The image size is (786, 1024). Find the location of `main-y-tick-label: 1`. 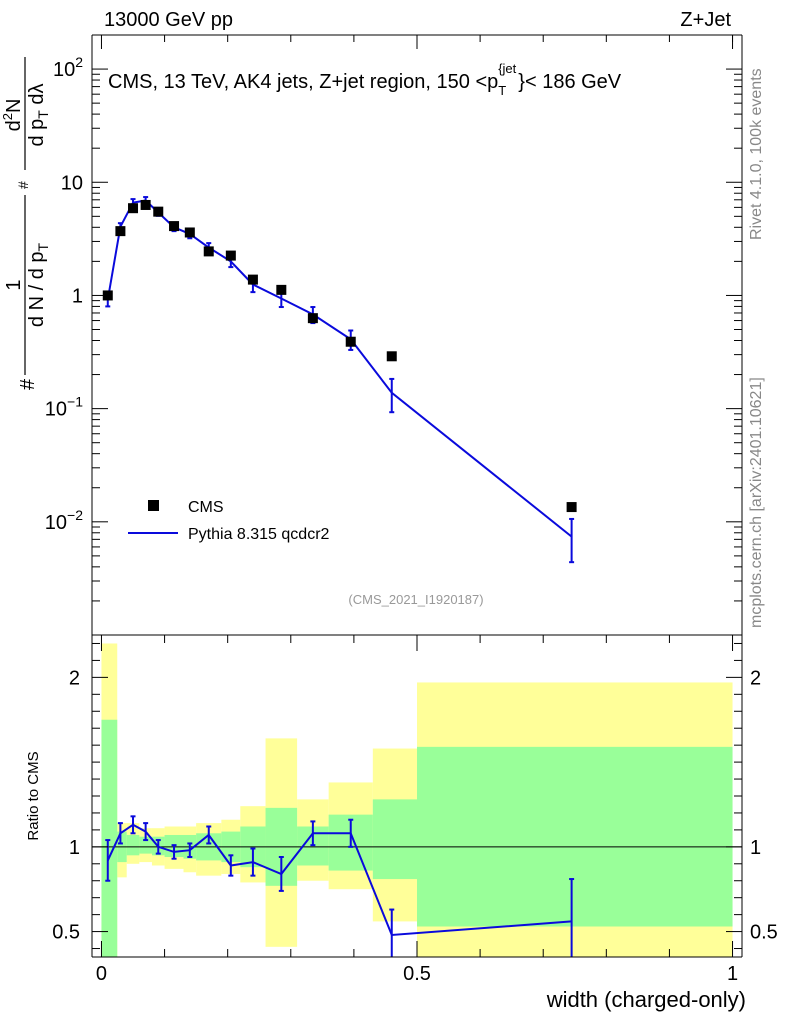

main-y-tick-label: 1 is located at coordinates (77, 296).